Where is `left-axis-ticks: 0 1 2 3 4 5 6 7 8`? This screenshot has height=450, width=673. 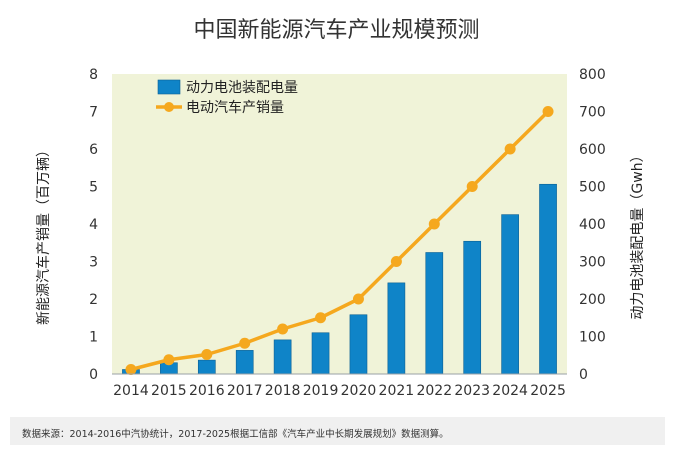 left-axis-ticks: 0 1 2 3 4 5 6 7 8 is located at coordinates (93, 225).